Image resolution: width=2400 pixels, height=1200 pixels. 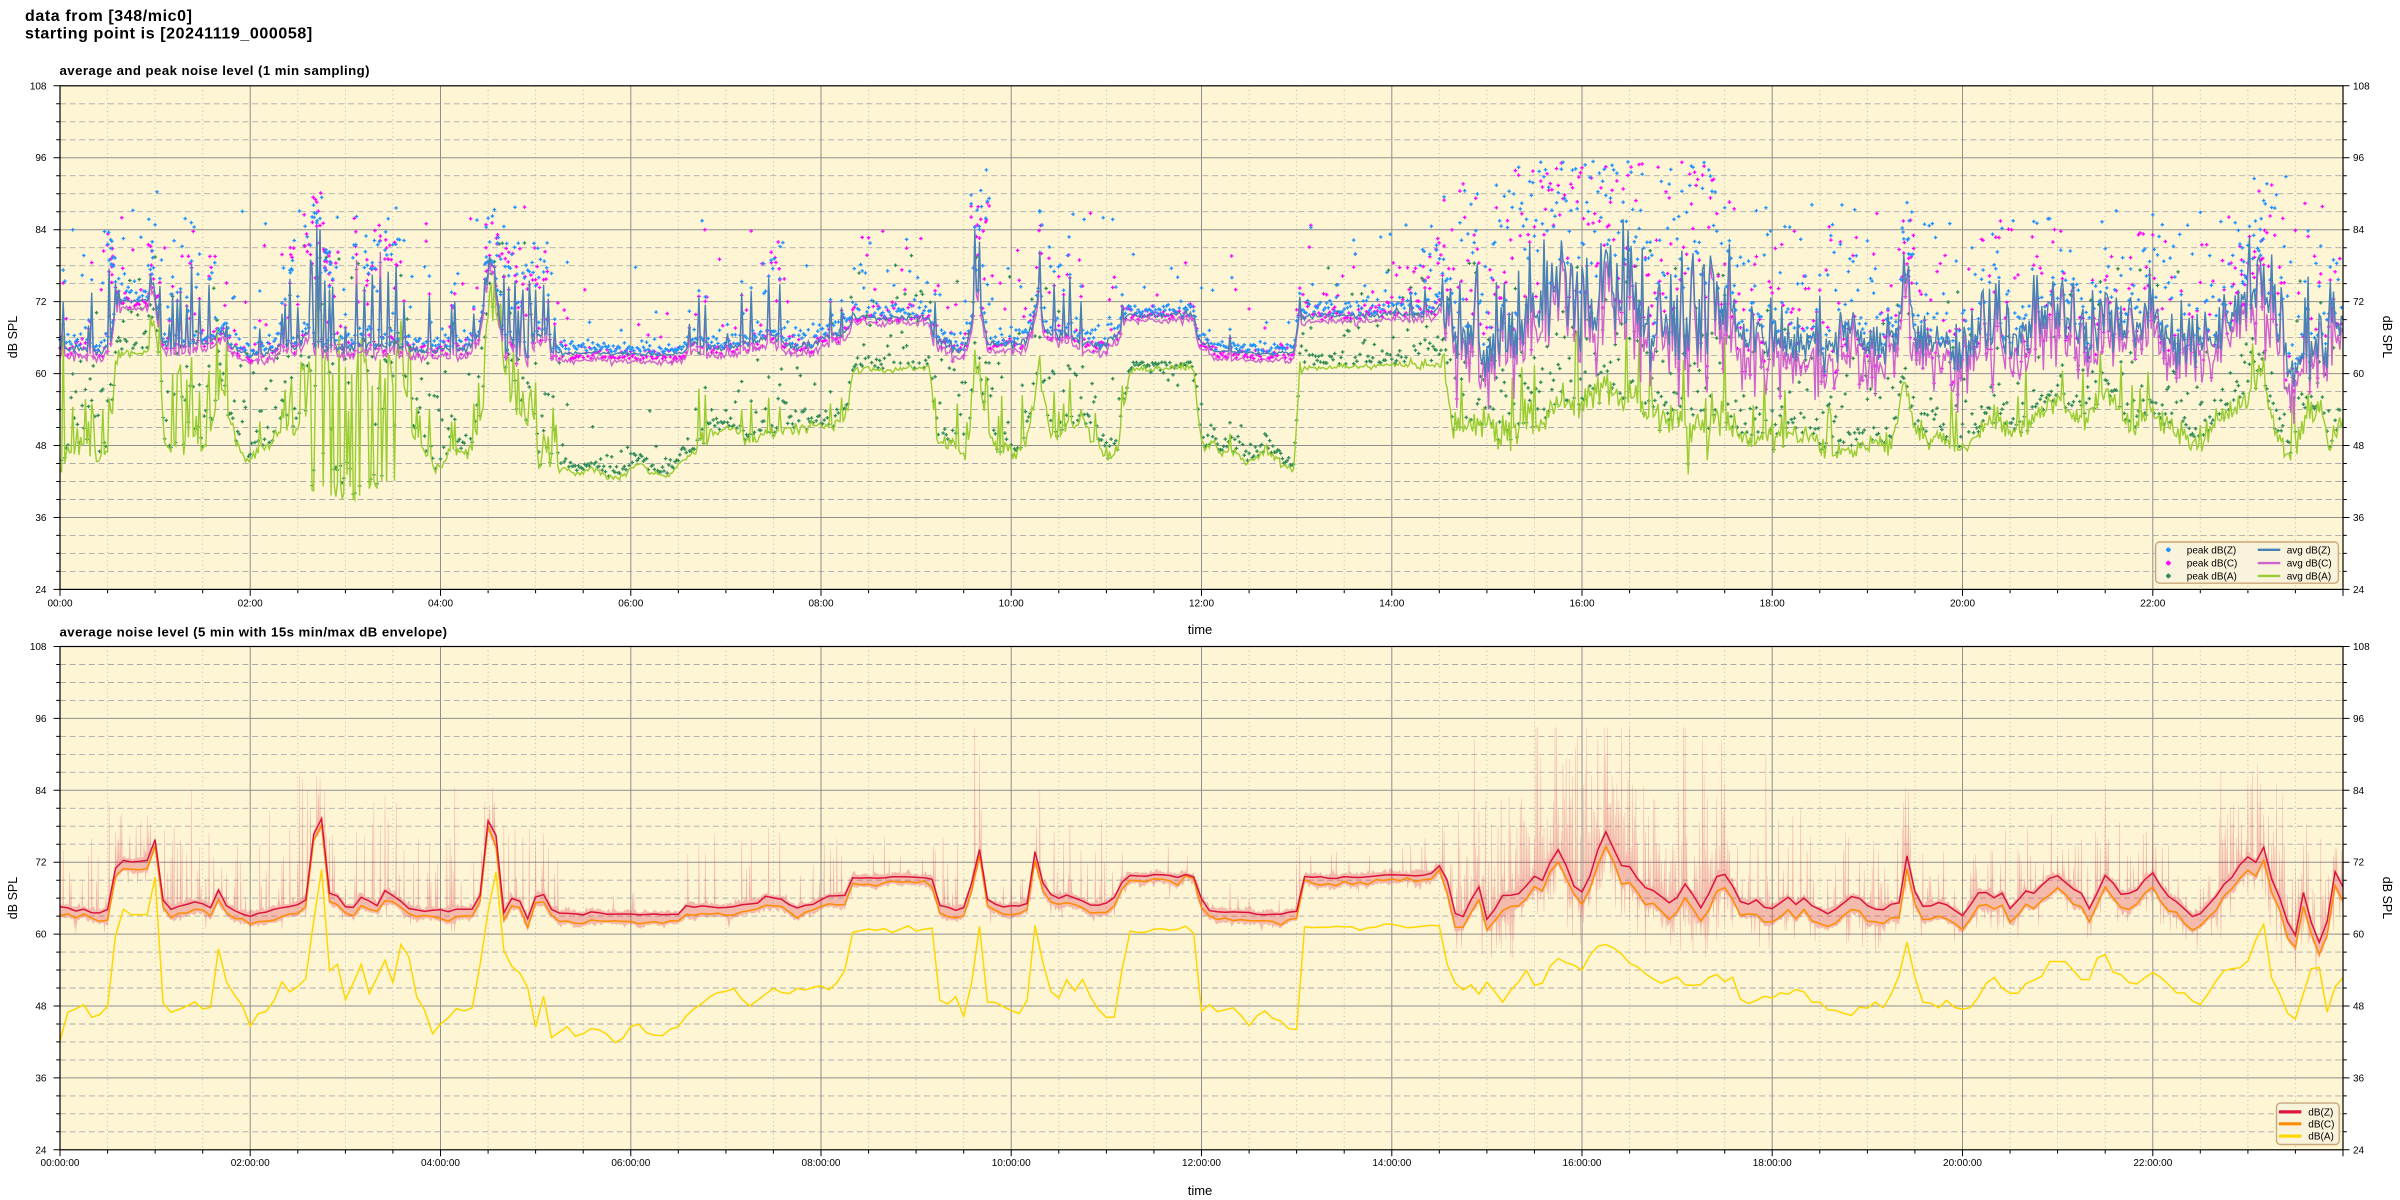 I want to click on svg-text: 18:00, so click(x=1772, y=604).